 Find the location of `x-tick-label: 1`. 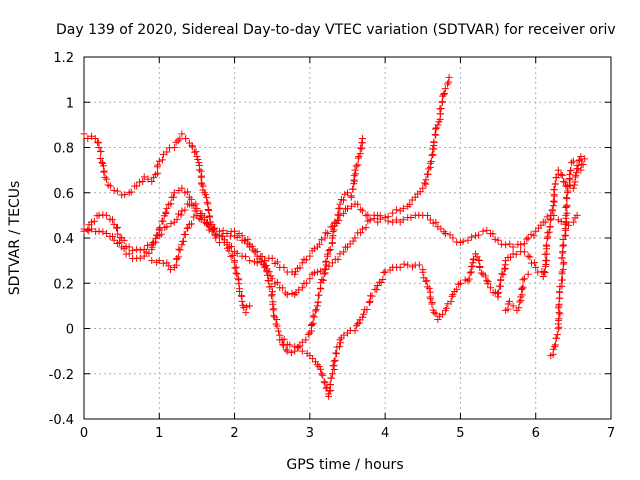

x-tick-label: 1 is located at coordinates (159, 433).